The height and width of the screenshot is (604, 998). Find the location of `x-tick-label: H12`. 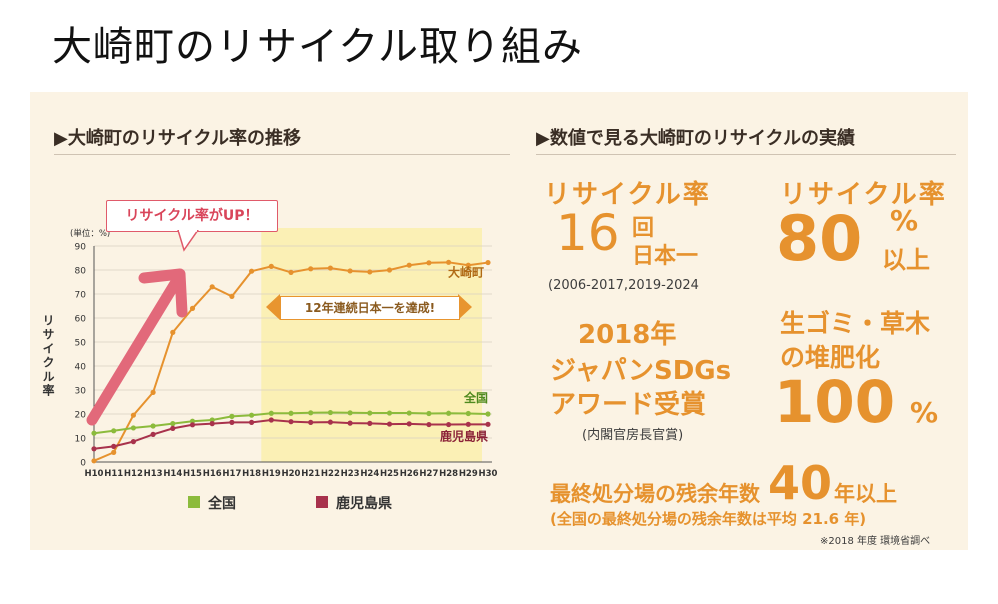

x-tick-label: H12 is located at coordinates (133, 474).